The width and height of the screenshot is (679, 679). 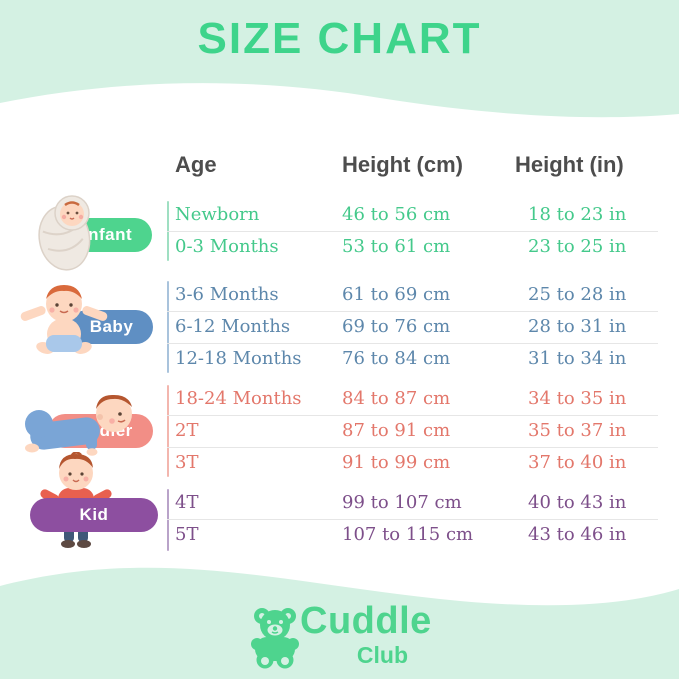 What do you see at coordinates (78, 425) in the screenshot?
I see `crawling-toddler-illustration` at bounding box center [78, 425].